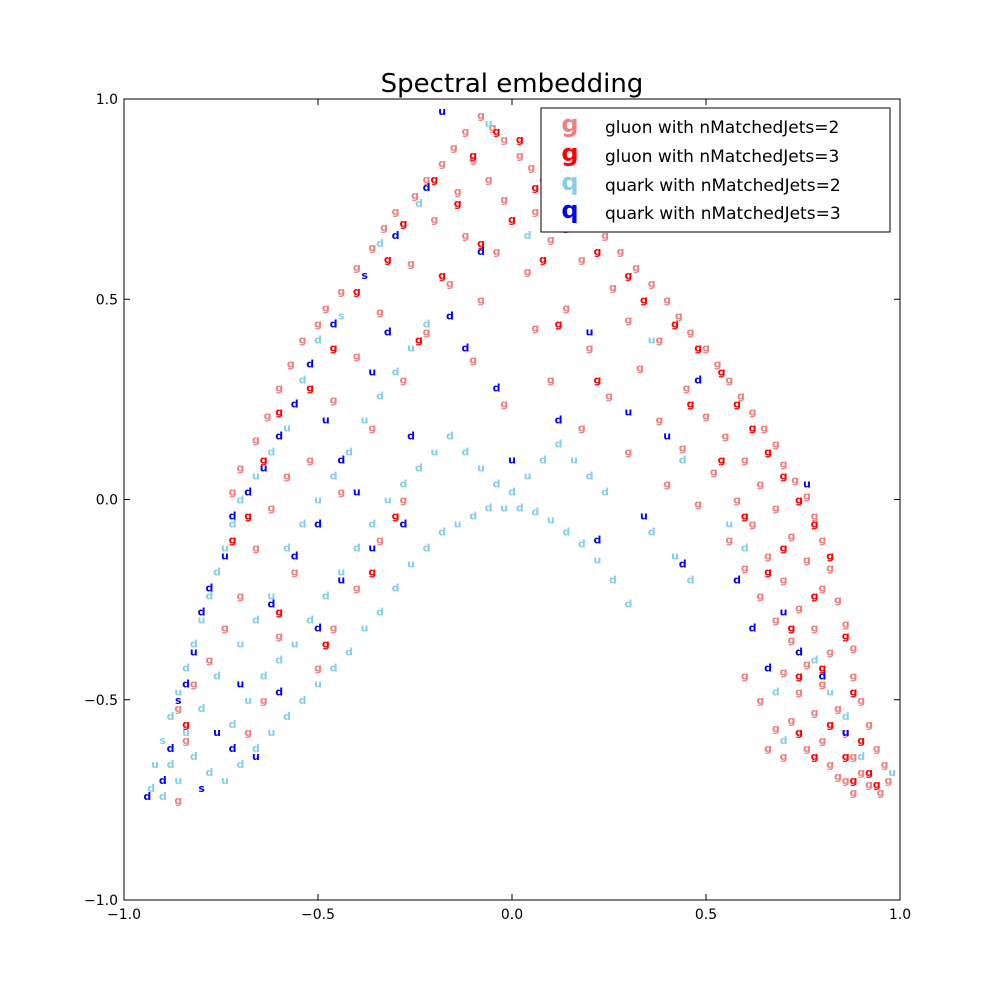 The width and height of the screenshot is (1000, 1000). What do you see at coordinates (569, 153) in the screenshot?
I see `legend-glyph-gluon-3: g` at bounding box center [569, 153].